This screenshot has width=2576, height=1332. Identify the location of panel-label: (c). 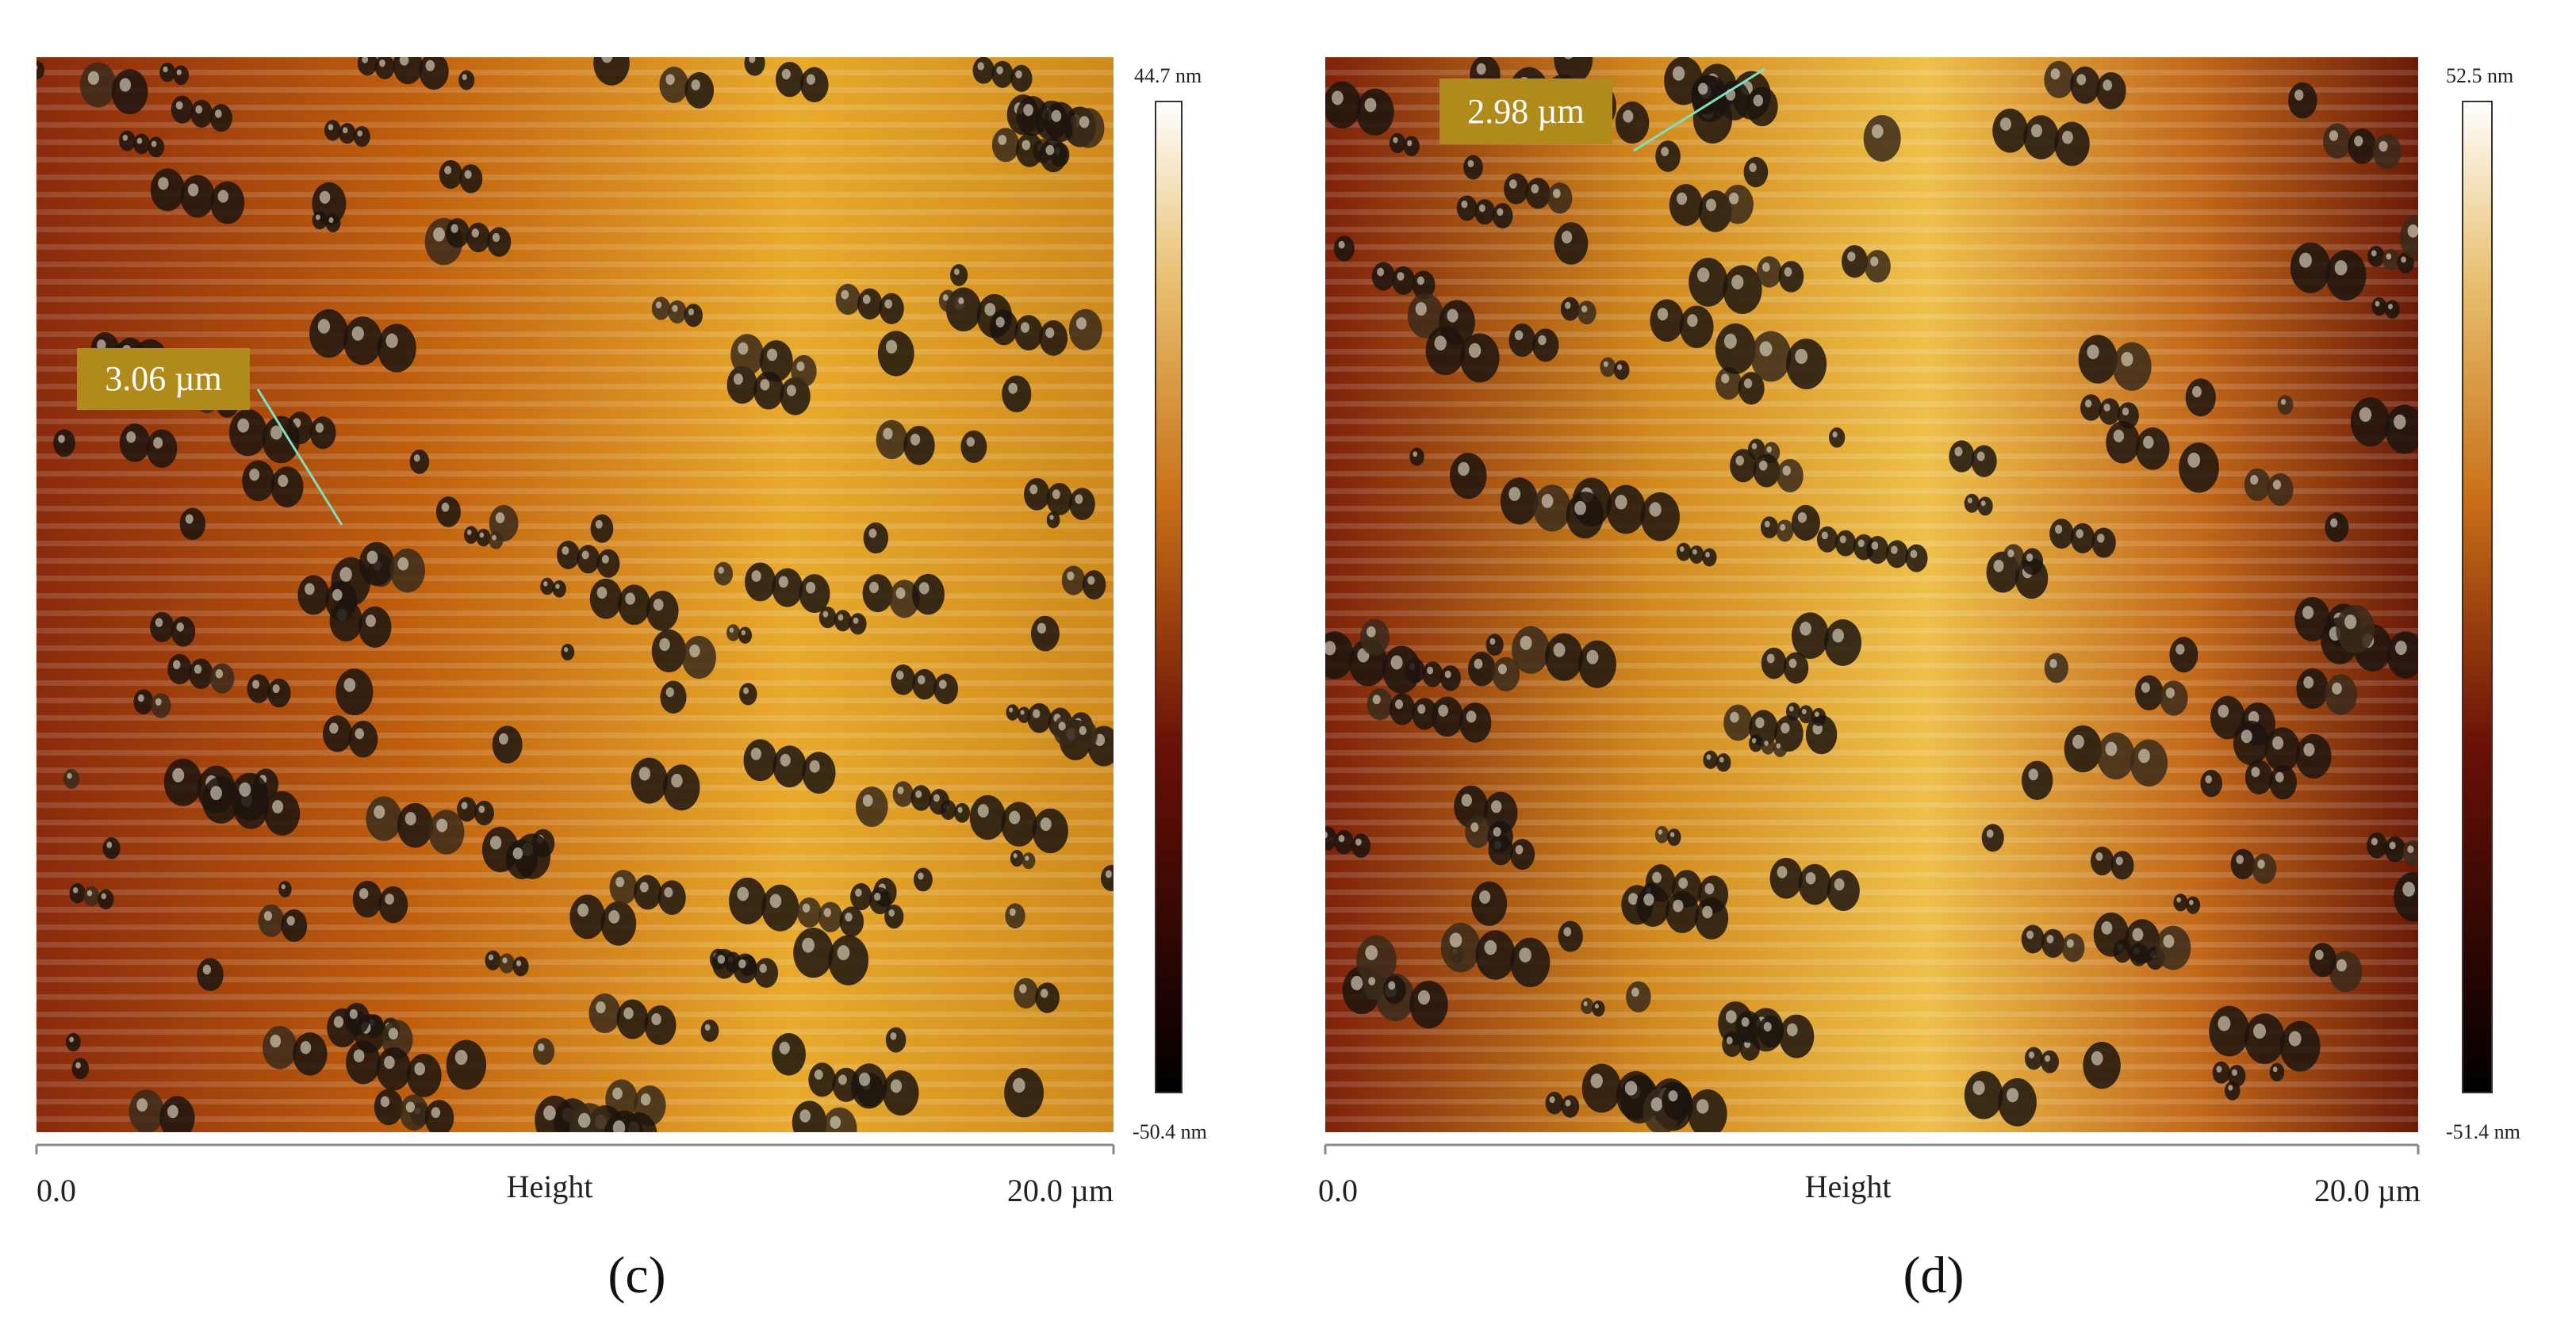
(637, 1275).